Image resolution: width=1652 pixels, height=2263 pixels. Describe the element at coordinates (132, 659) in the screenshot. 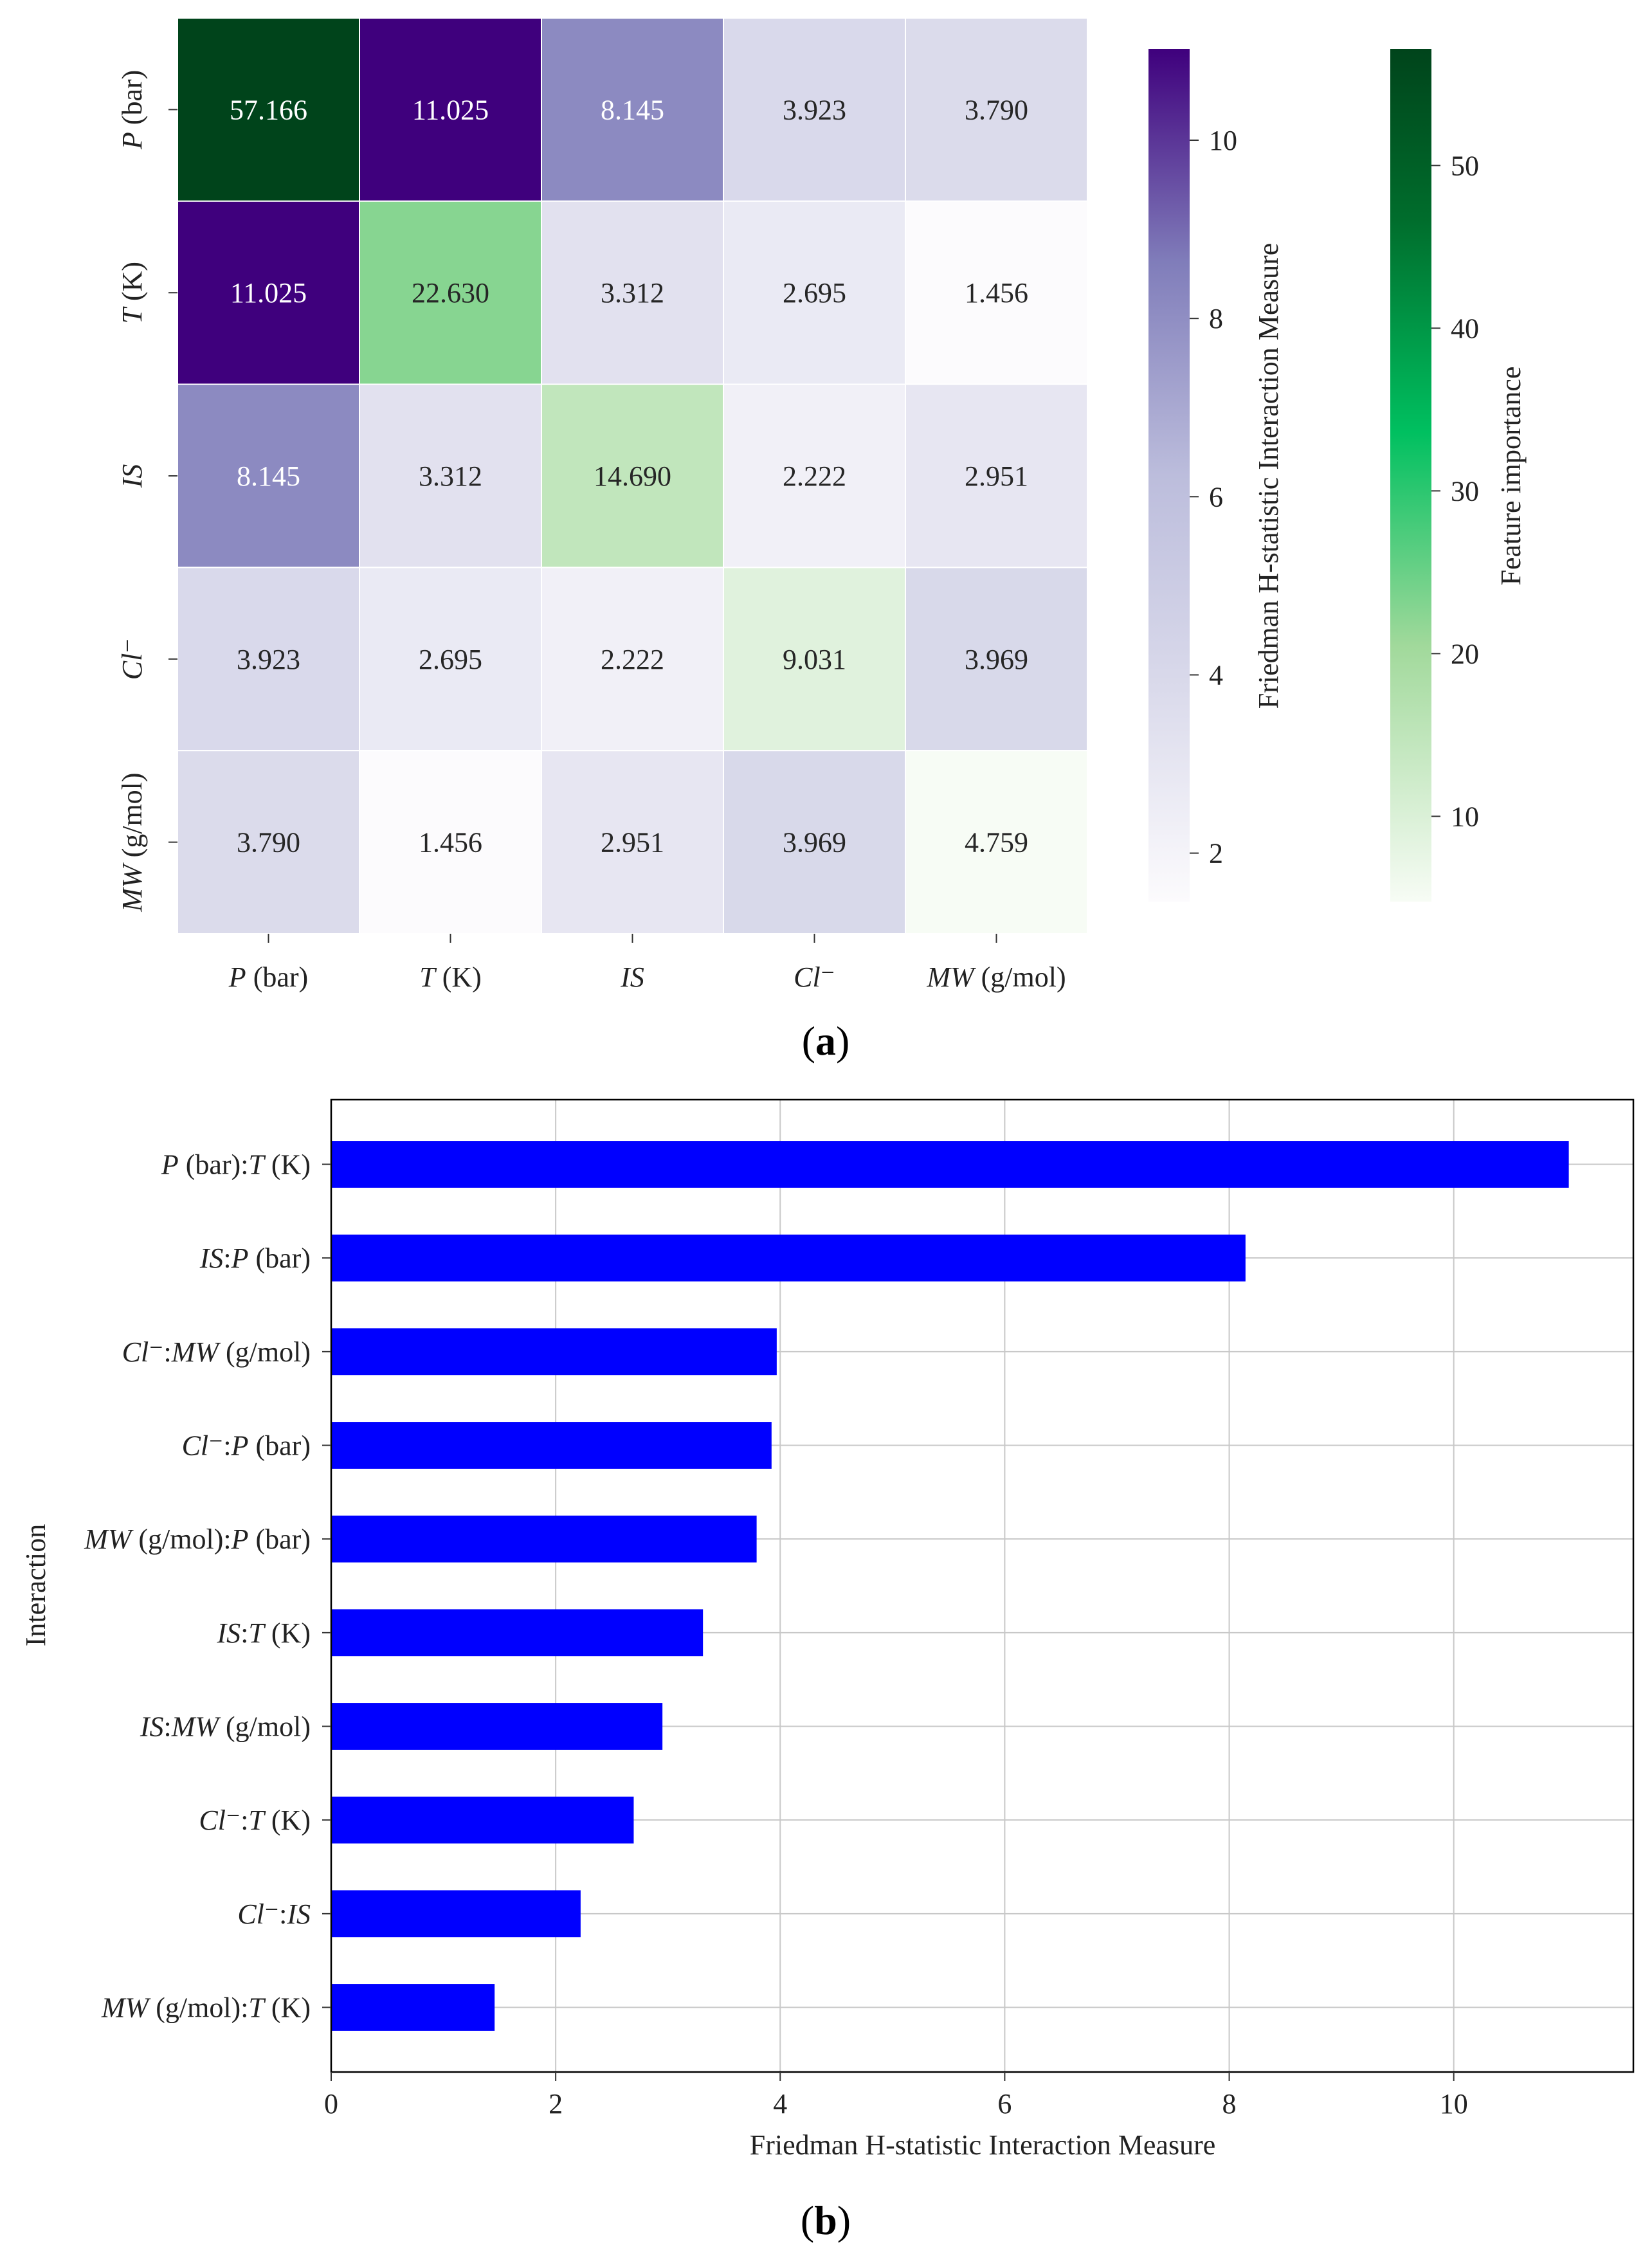

I see `heatmap-row-label: Cl⁻` at that location.